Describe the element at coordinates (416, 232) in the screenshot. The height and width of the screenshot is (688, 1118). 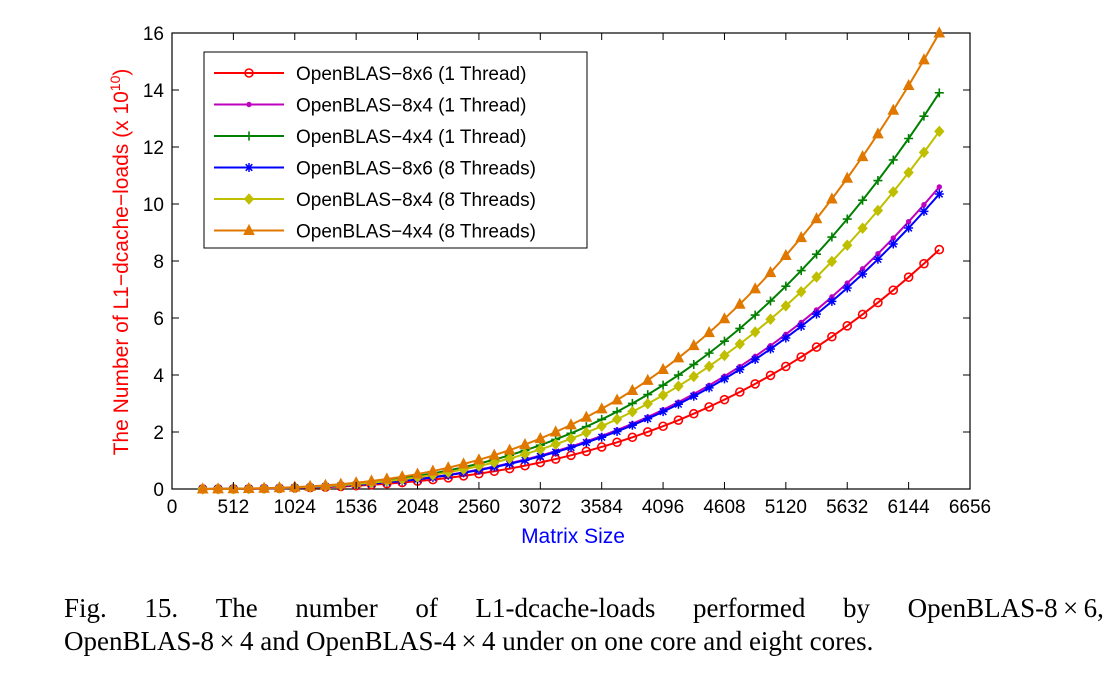
I see `legend-label: OpenBLAS−4x4 (8 Threads)` at that location.